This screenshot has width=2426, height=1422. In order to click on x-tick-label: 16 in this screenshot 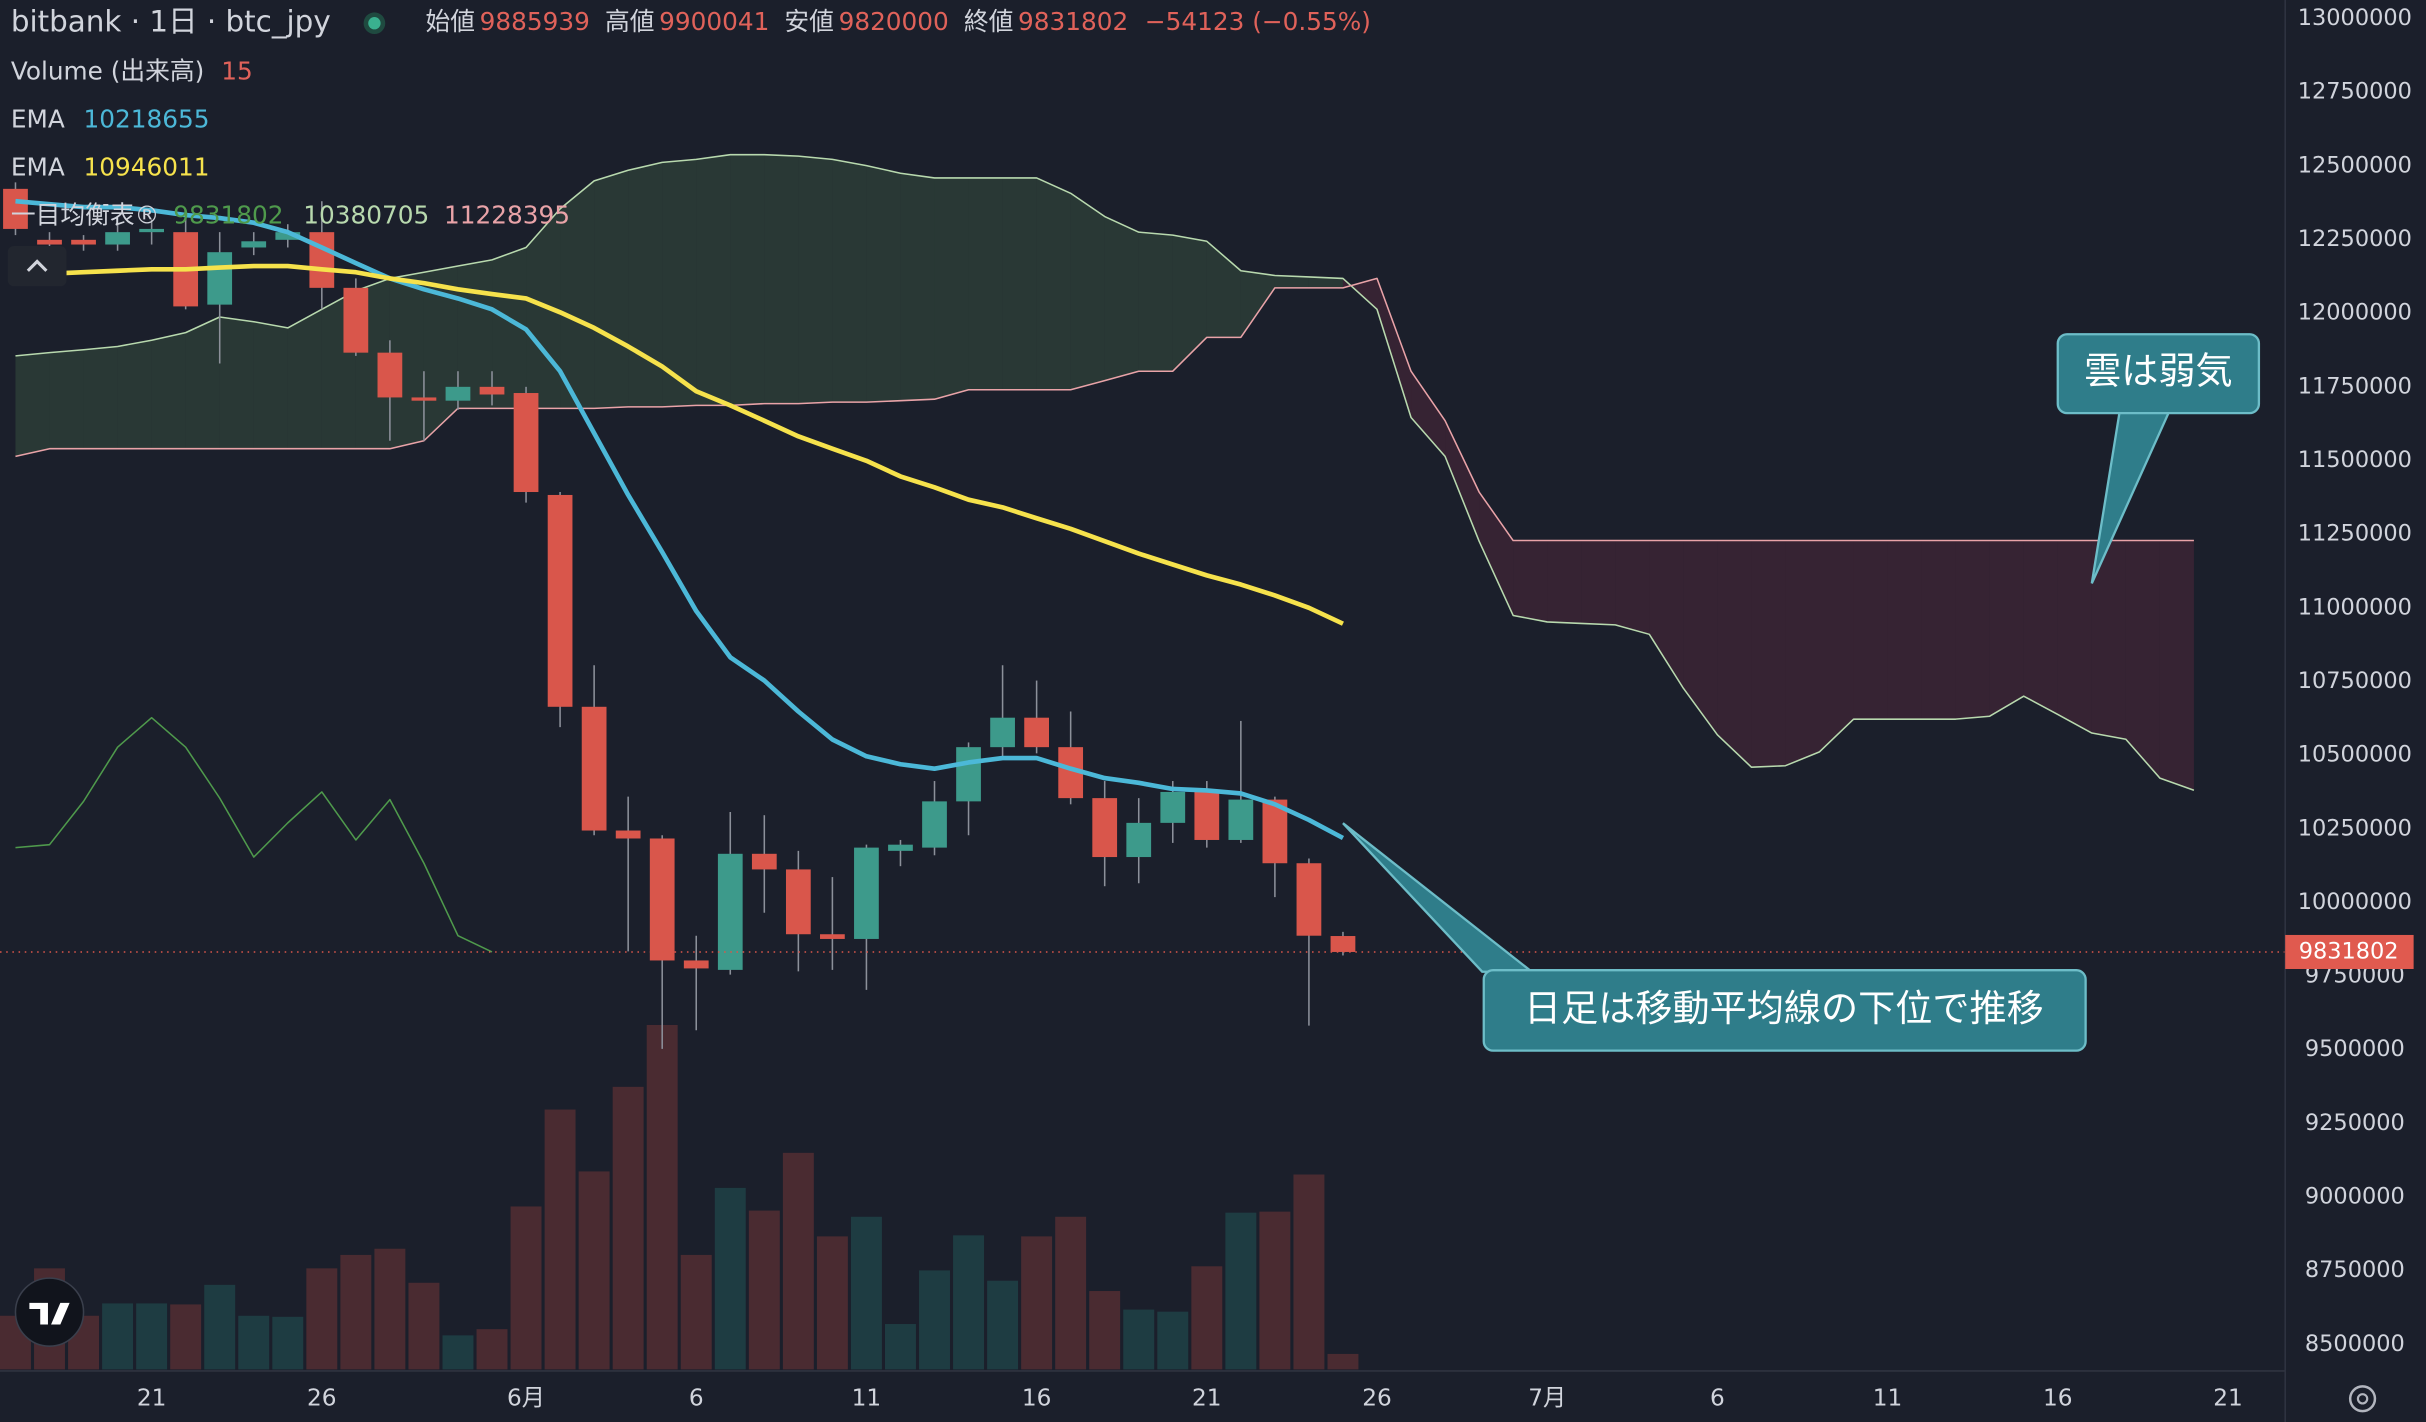, I will do `click(1037, 1397)`.